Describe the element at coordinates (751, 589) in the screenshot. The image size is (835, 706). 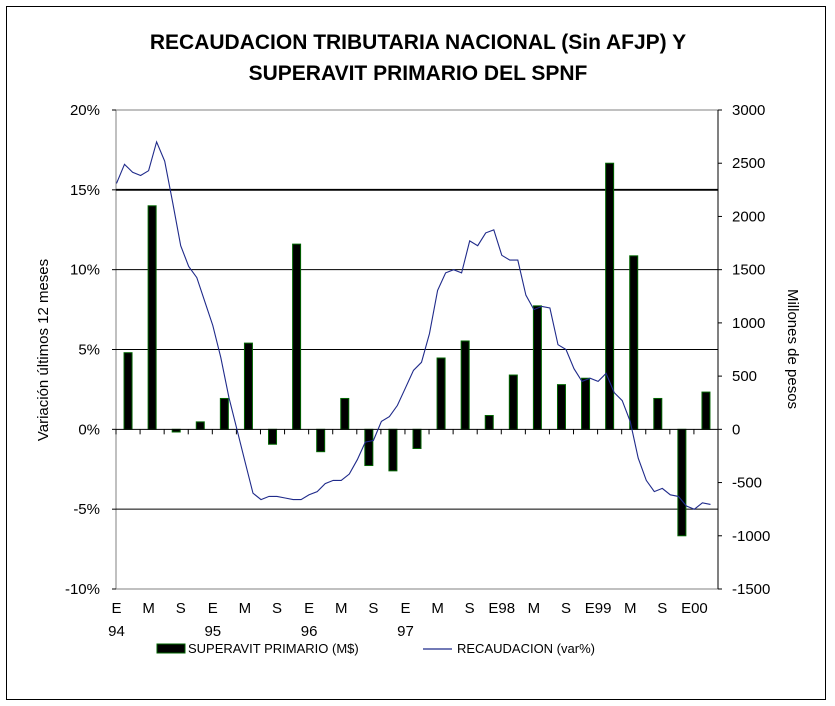
I see `y-right-tick-label: -1500` at that location.